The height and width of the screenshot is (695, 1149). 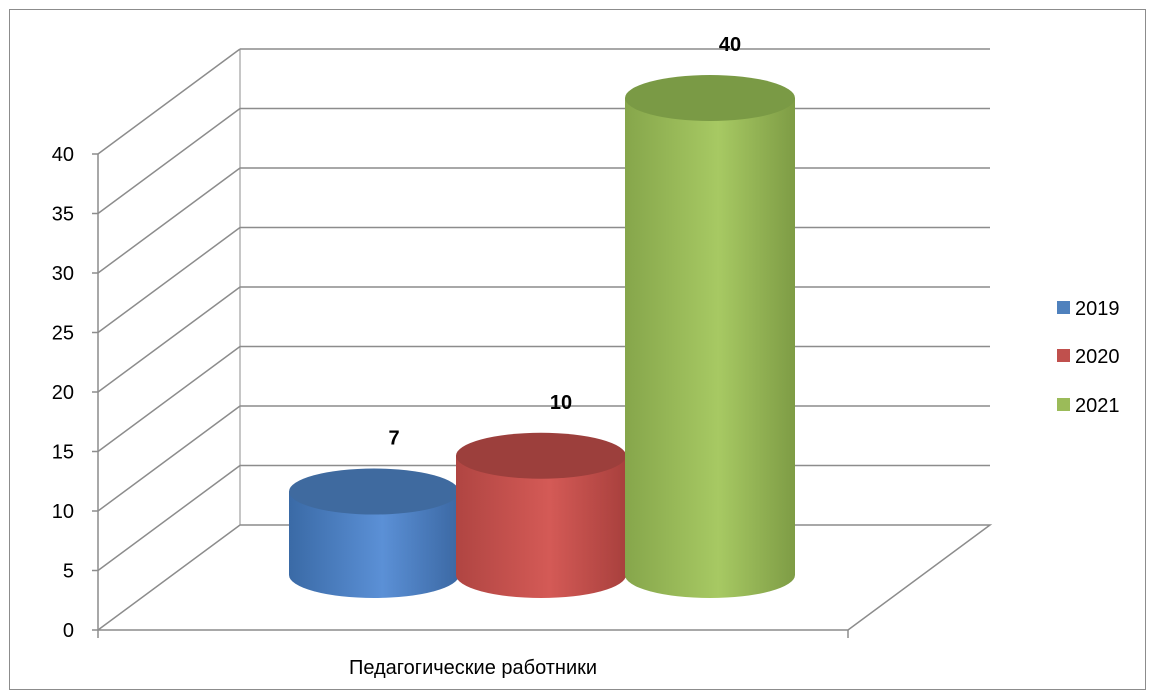 I want to click on bar-body-2021, so click(x=710, y=348).